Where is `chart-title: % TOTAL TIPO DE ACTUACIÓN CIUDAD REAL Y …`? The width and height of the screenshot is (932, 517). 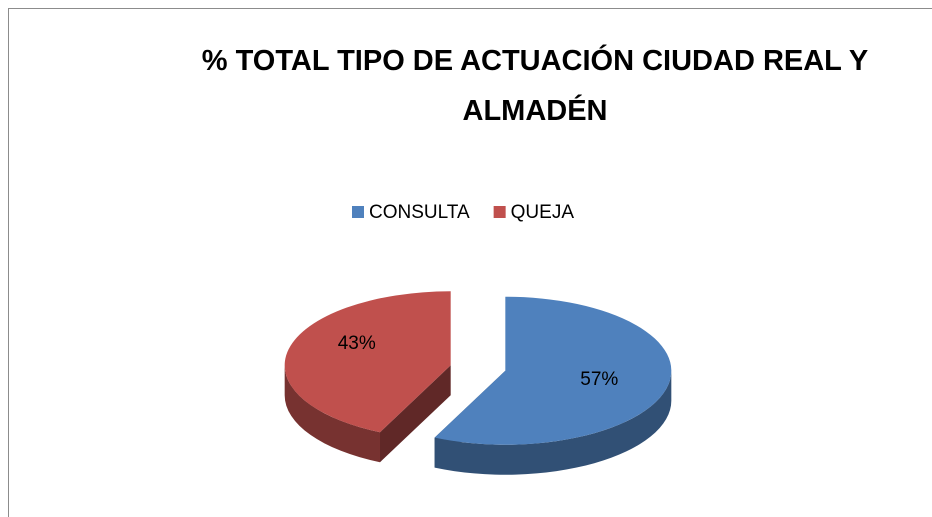 chart-title: % TOTAL TIPO DE ACTUACIÓN CIUDAD REAL Y … is located at coordinates (535, 86).